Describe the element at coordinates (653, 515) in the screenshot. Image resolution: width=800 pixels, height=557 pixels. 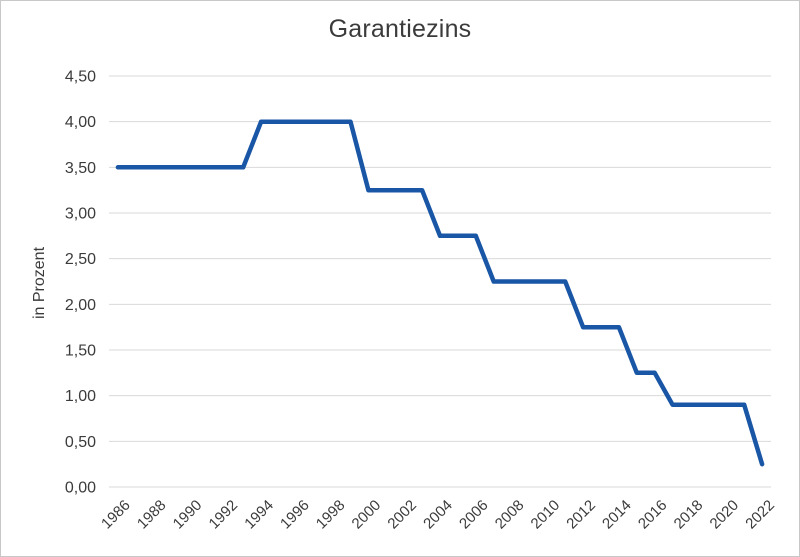
I see `x-tick-label: 2016` at that location.